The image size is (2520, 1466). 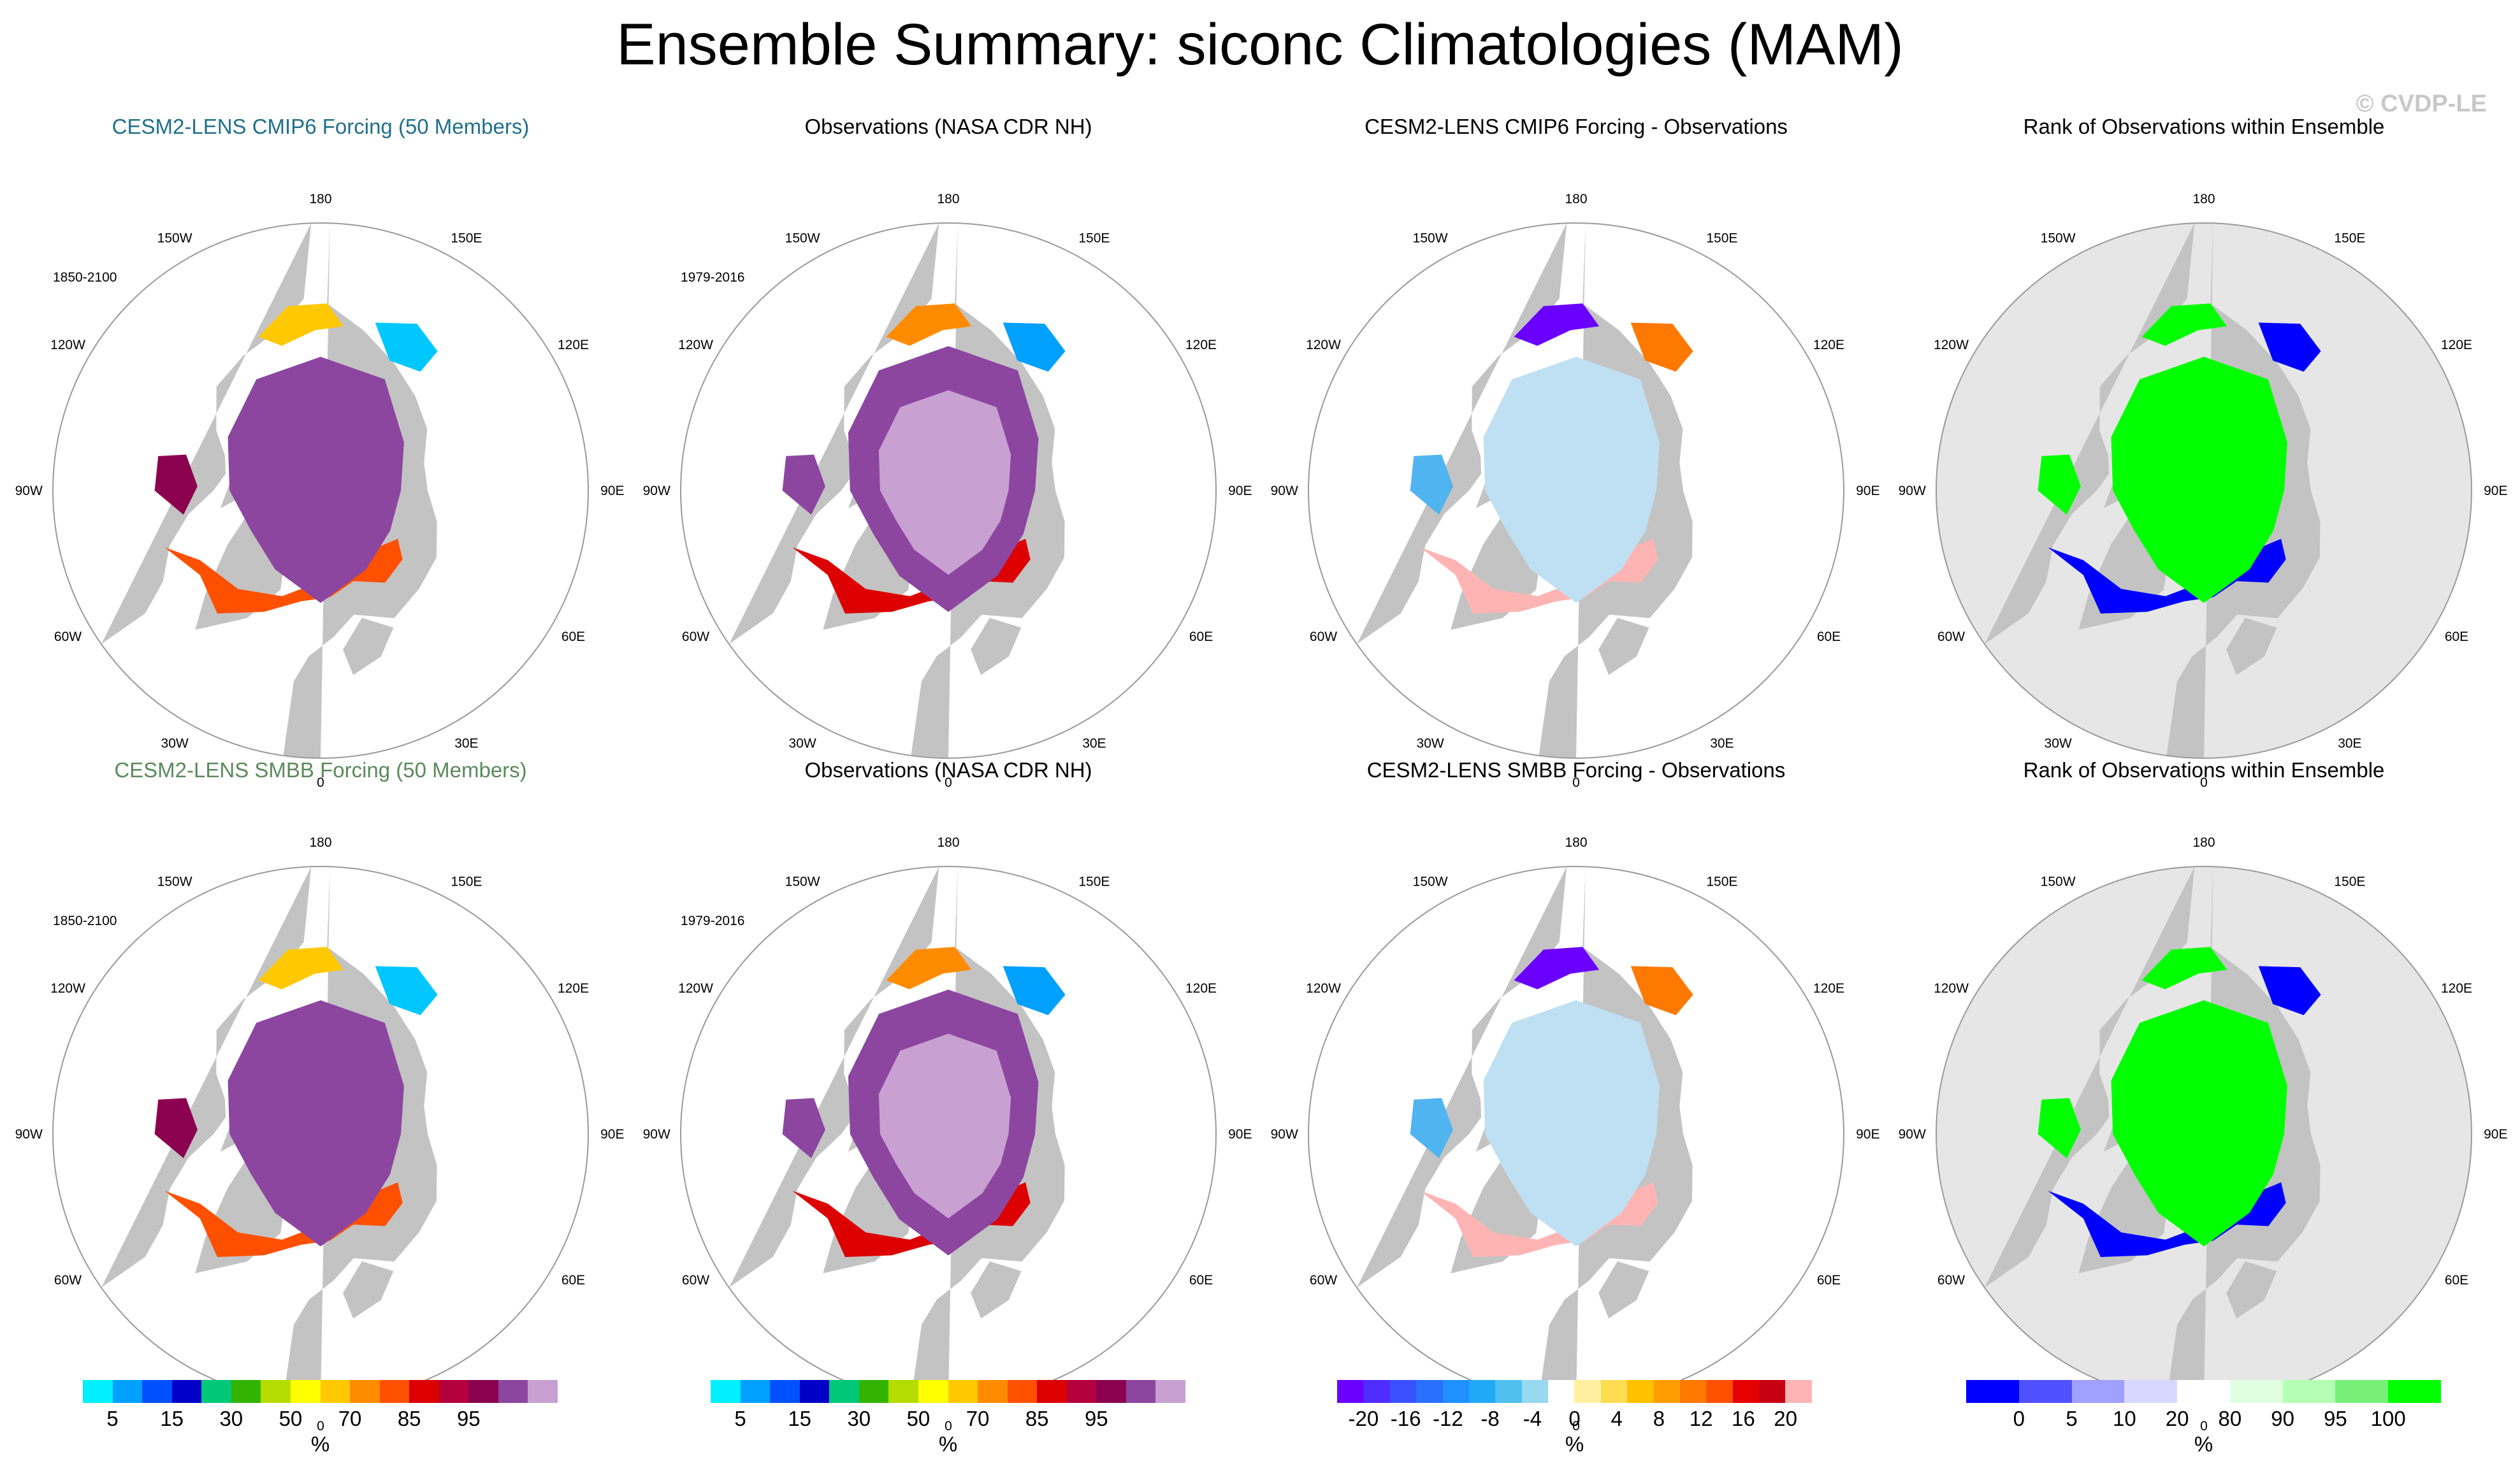 What do you see at coordinates (1743, 1418) in the screenshot?
I see `colorbar-tick-label: 16` at bounding box center [1743, 1418].